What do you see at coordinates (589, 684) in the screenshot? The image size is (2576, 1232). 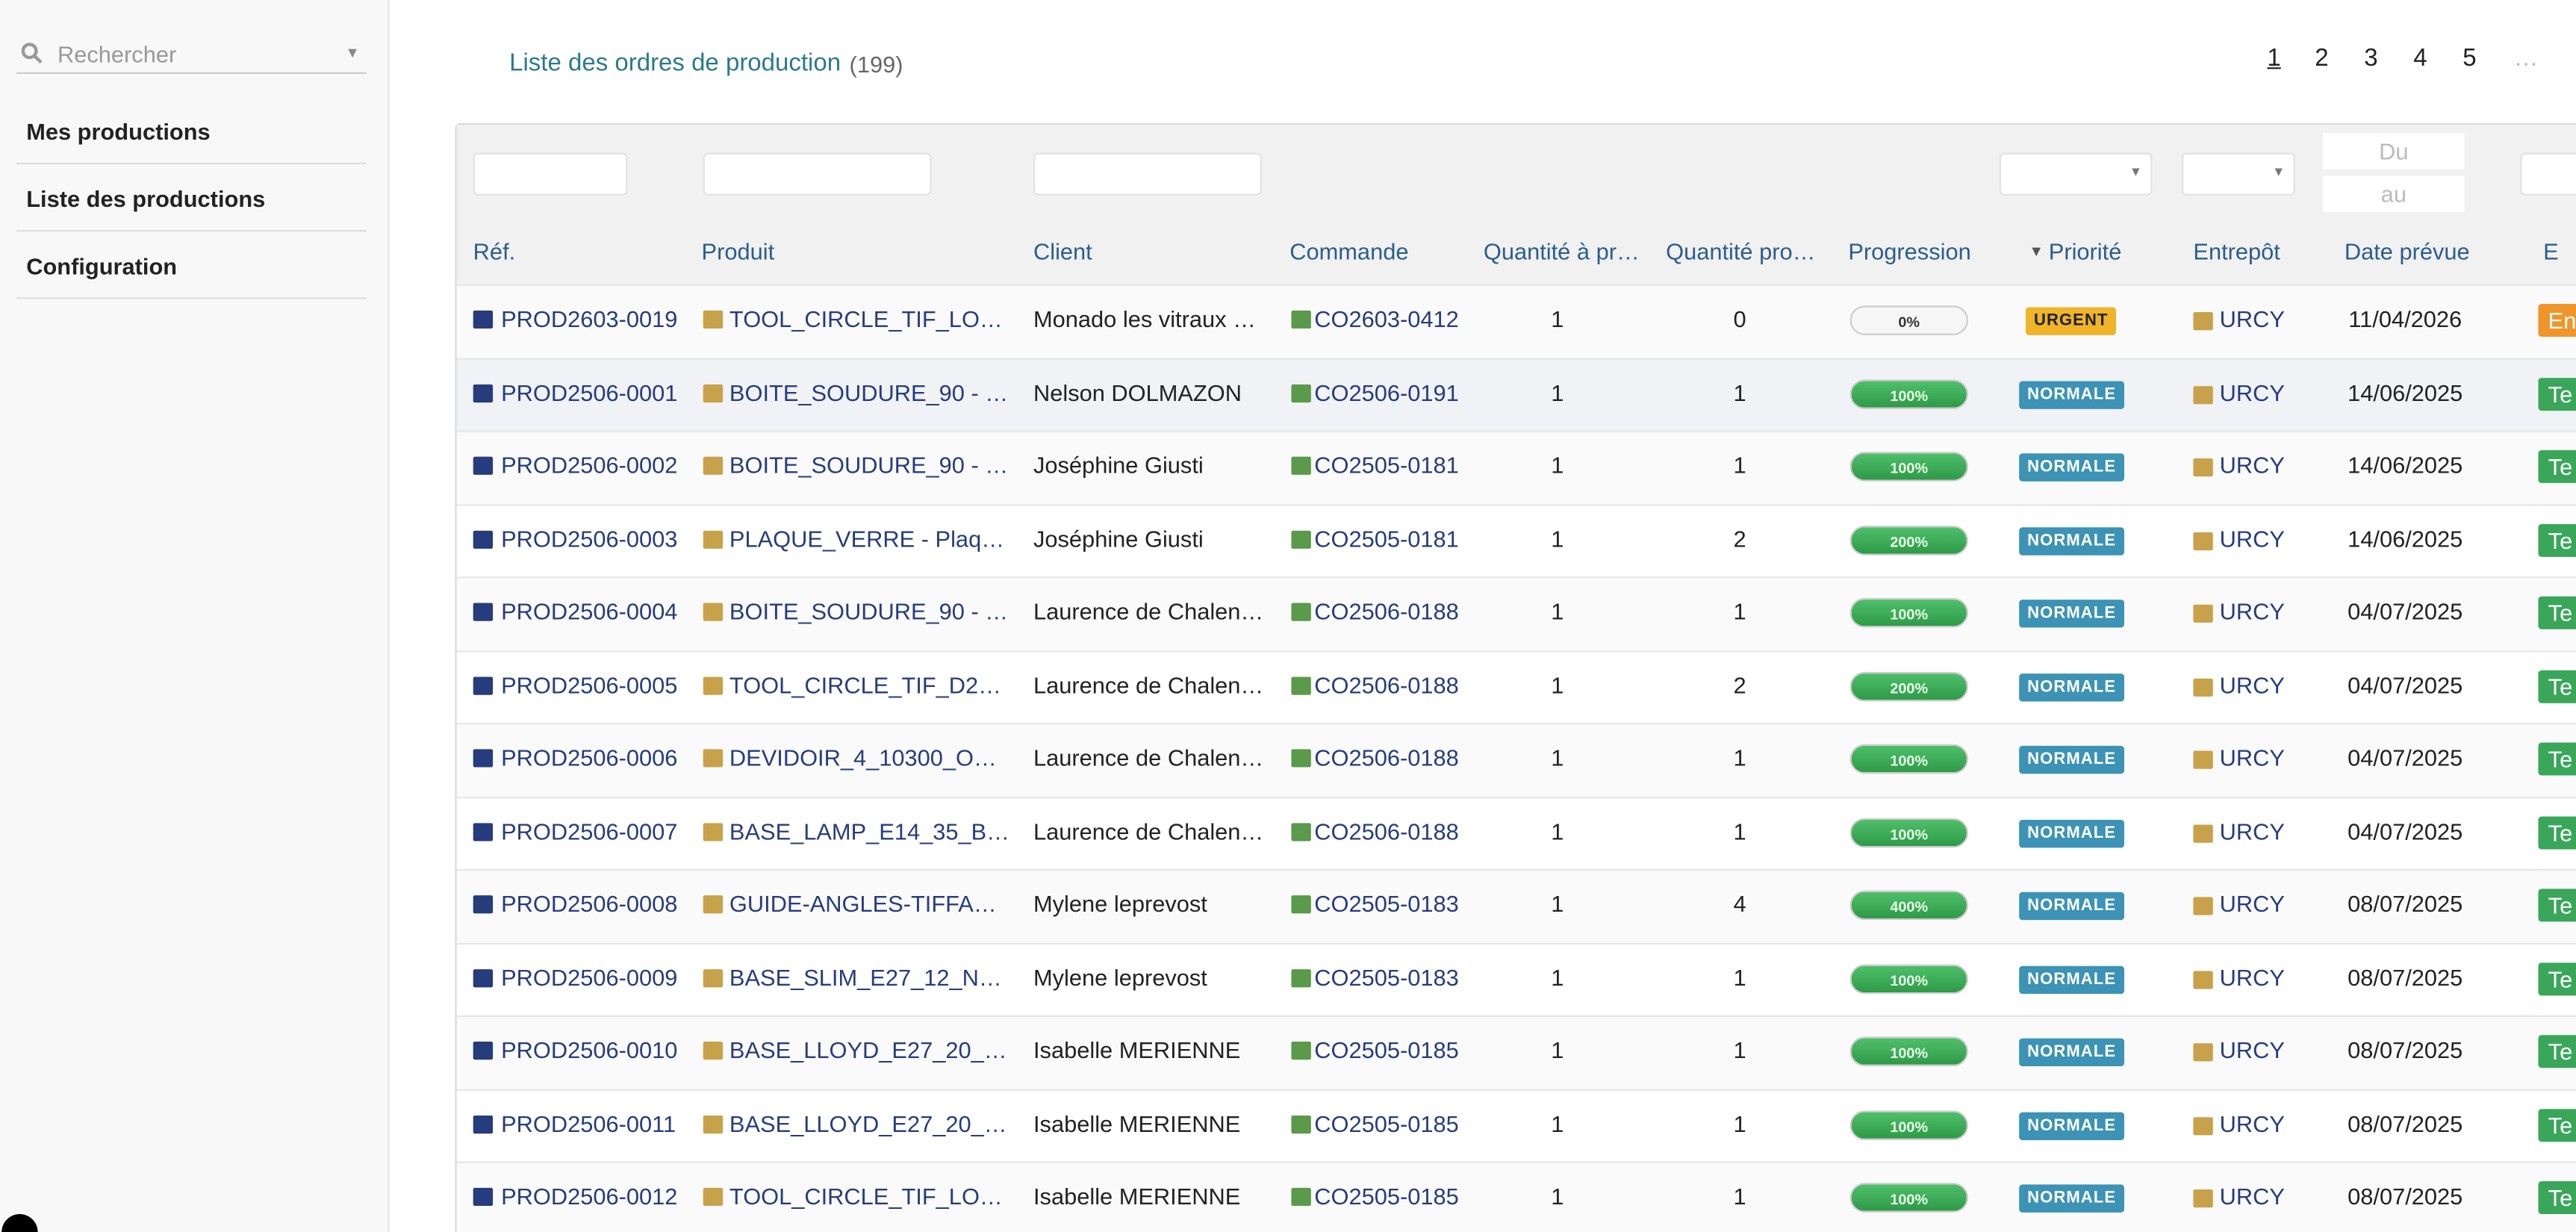 I see `ref: PROD2506-0005` at bounding box center [589, 684].